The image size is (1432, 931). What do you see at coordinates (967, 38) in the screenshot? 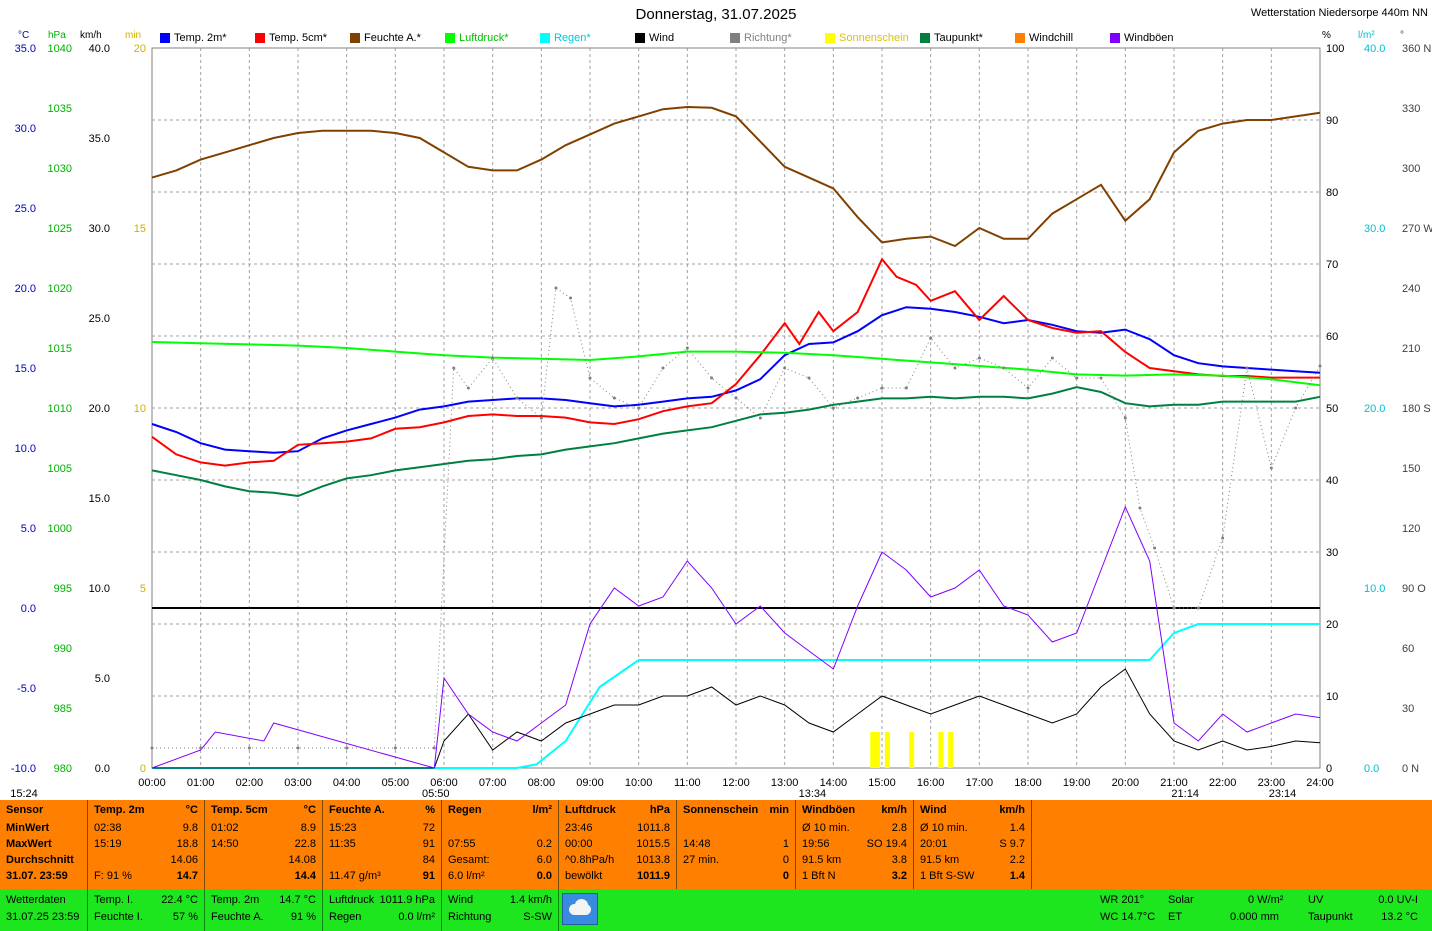
I see `legend-item: Taupunkt*` at bounding box center [967, 38].